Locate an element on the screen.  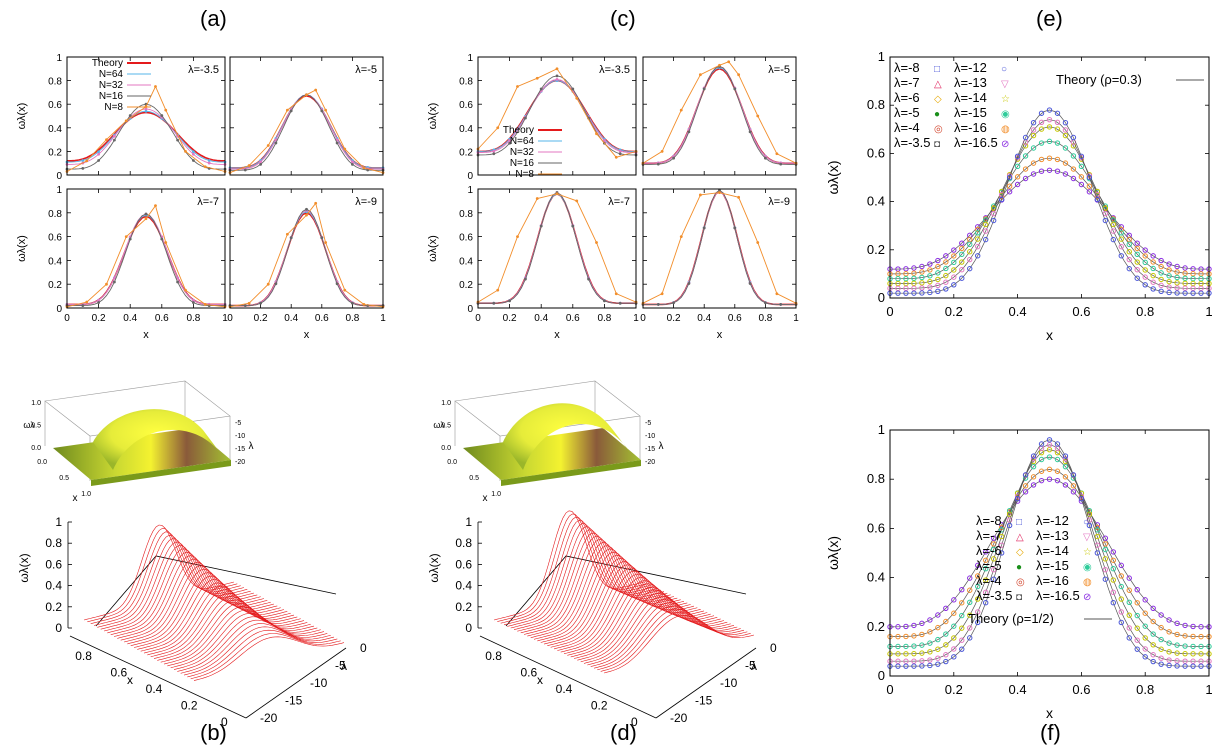
legend-marker: □ is located at coordinates (937, 69).